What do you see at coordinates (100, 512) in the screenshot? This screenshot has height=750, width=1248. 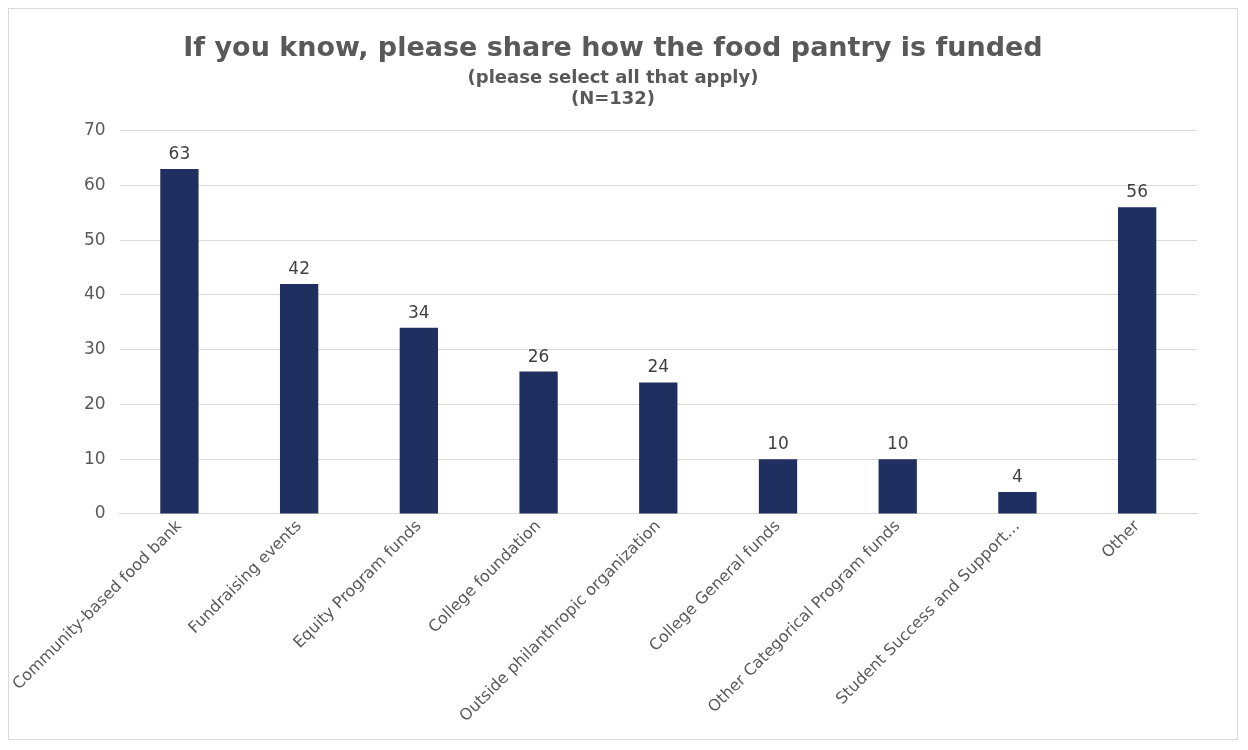 I see `y-tick-label: 0` at bounding box center [100, 512].